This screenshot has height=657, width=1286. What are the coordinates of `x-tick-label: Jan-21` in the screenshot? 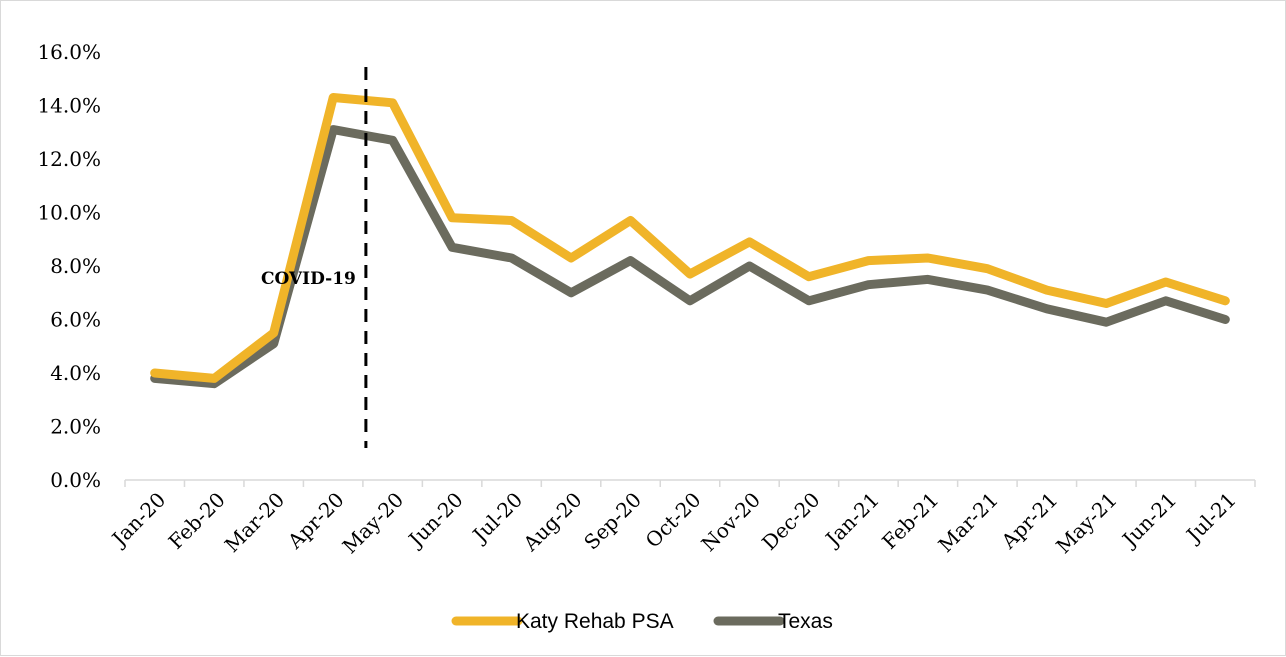 It's located at (852, 520).